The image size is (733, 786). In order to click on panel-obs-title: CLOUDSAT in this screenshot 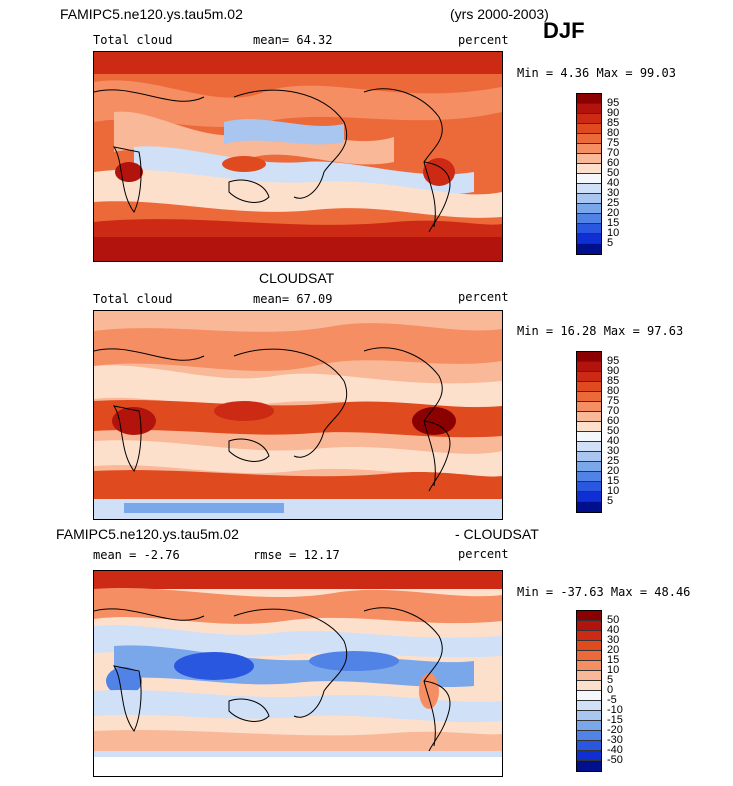, I will do `click(297, 278)`.